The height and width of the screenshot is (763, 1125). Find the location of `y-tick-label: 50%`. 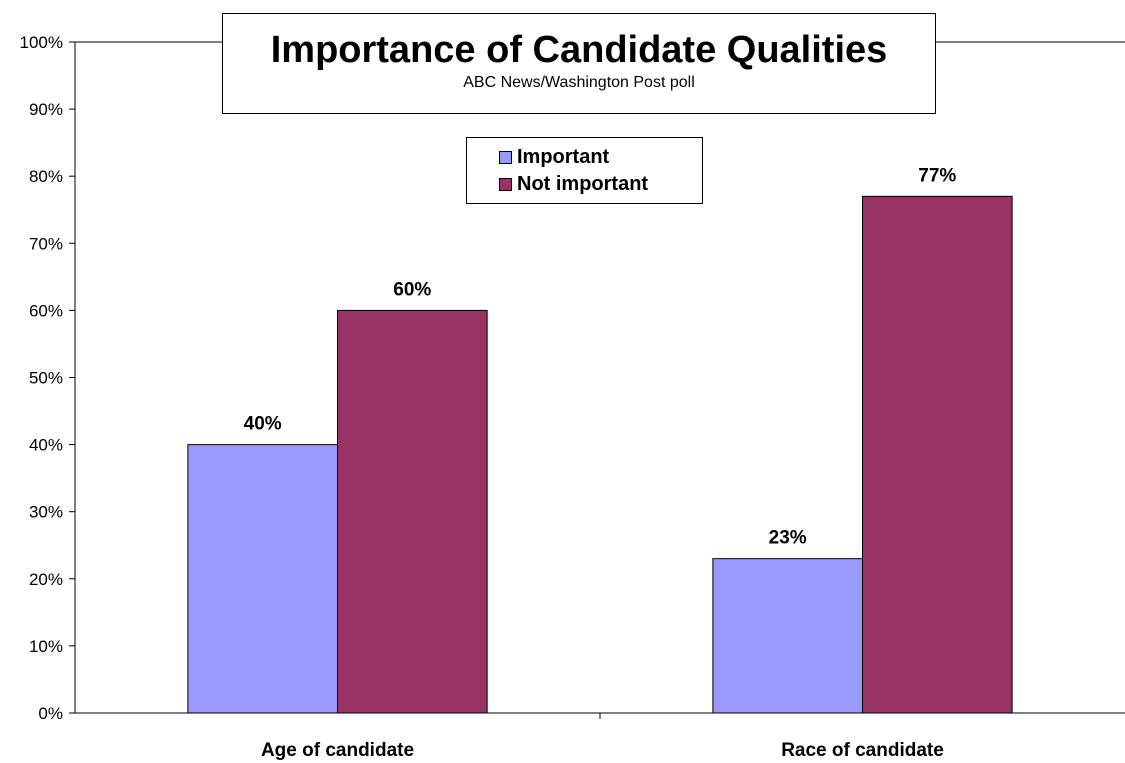

y-tick-label: 50% is located at coordinates (46, 378).